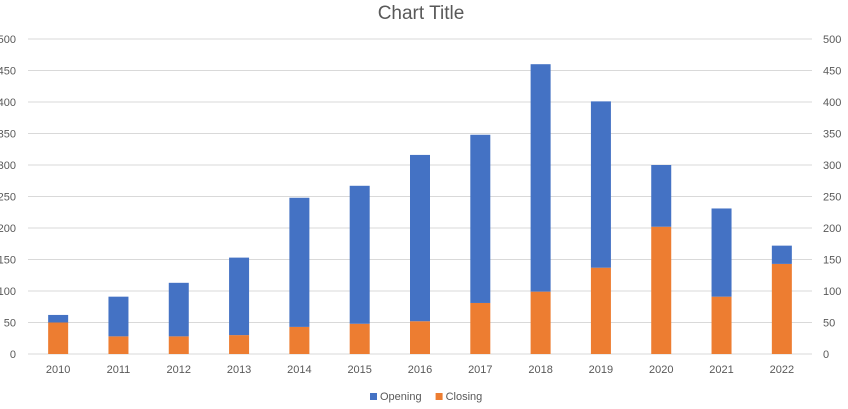 The width and height of the screenshot is (848, 409). What do you see at coordinates (118, 345) in the screenshot?
I see `bar-closing-2011` at bounding box center [118, 345].